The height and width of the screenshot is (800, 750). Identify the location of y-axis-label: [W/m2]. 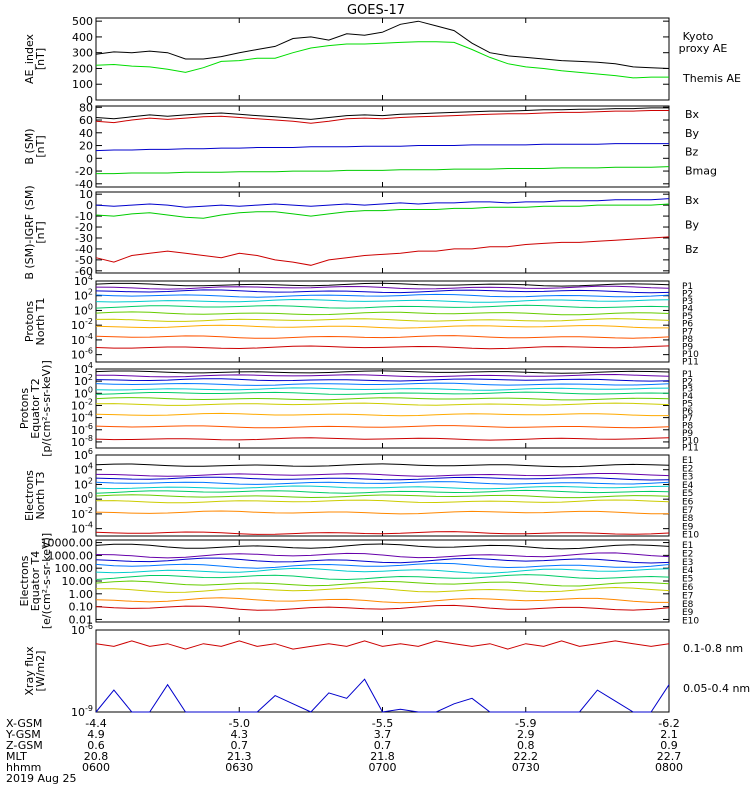
(40, 671).